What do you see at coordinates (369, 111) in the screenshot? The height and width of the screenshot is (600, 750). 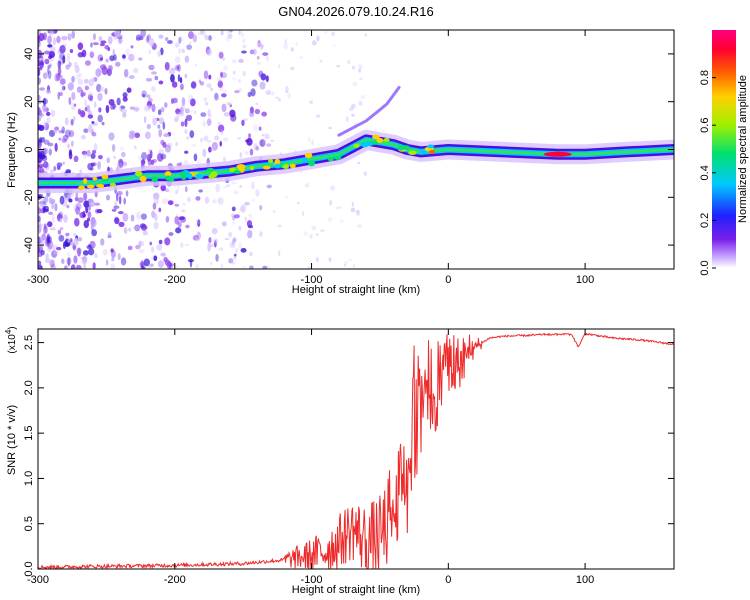 I see `ridge-branch` at bounding box center [369, 111].